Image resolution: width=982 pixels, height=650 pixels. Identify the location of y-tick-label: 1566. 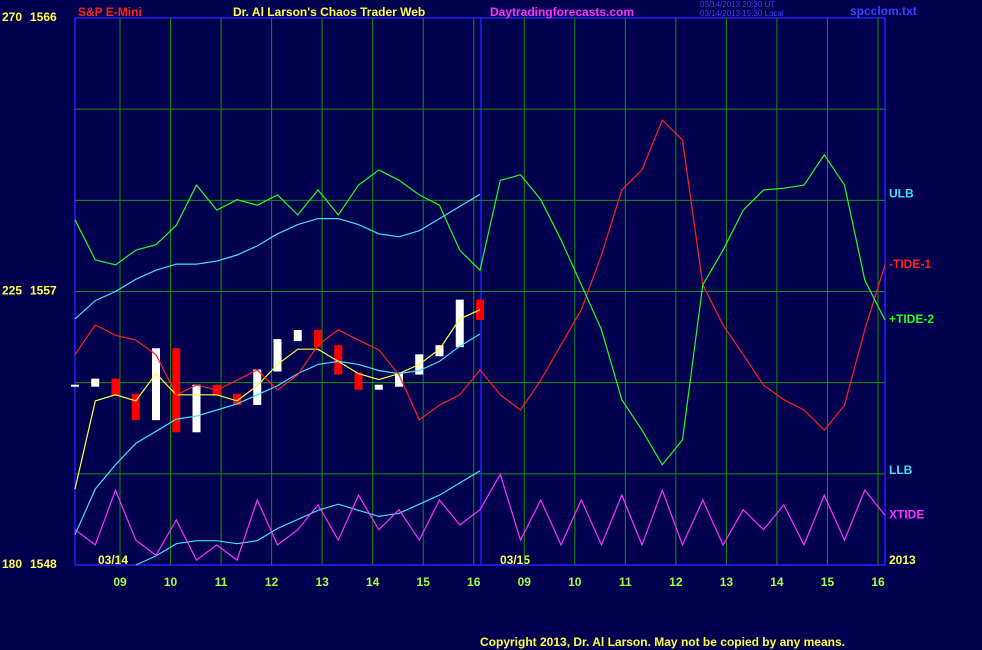
(43, 17).